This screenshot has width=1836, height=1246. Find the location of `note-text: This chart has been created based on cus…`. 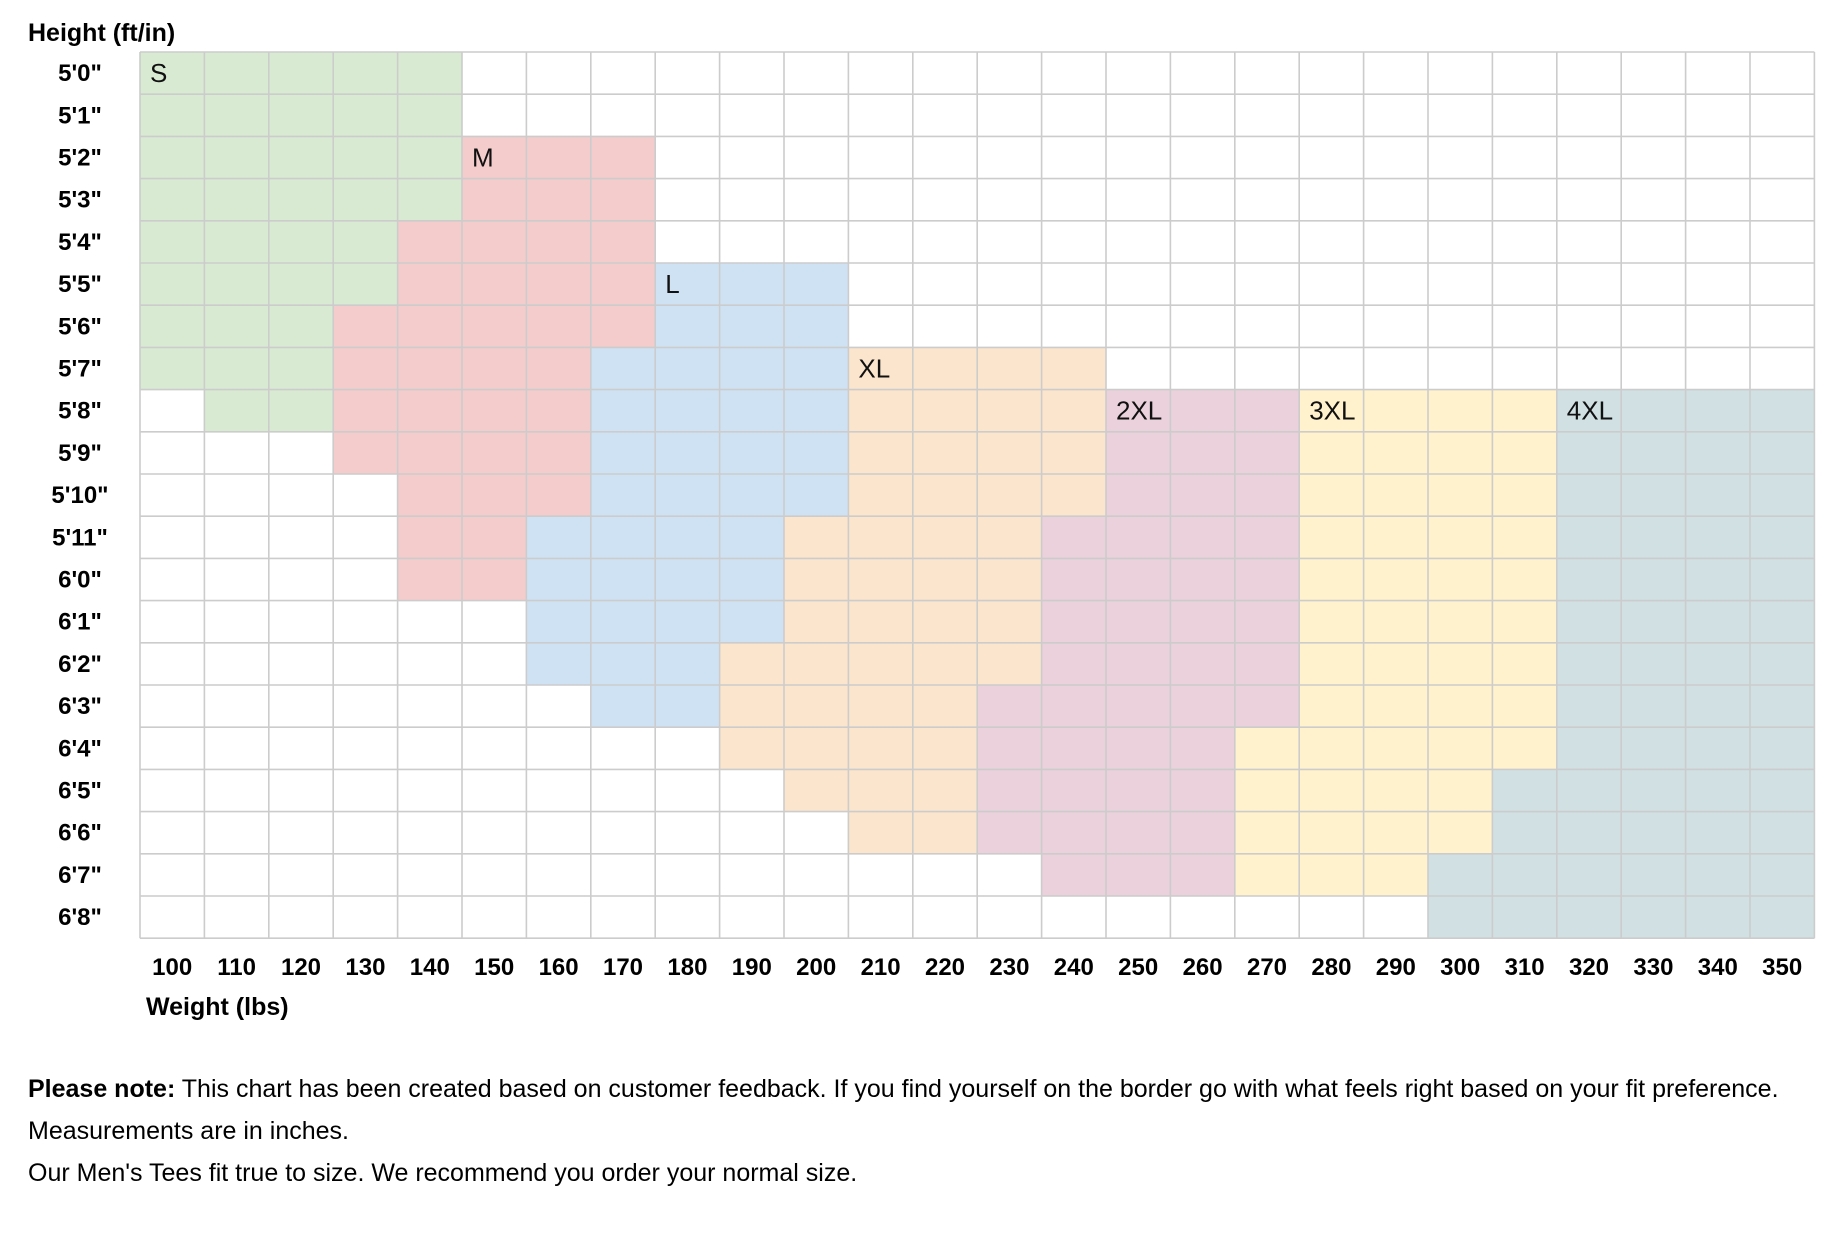

note-text: This chart has been created based on cus… is located at coordinates (977, 1089).